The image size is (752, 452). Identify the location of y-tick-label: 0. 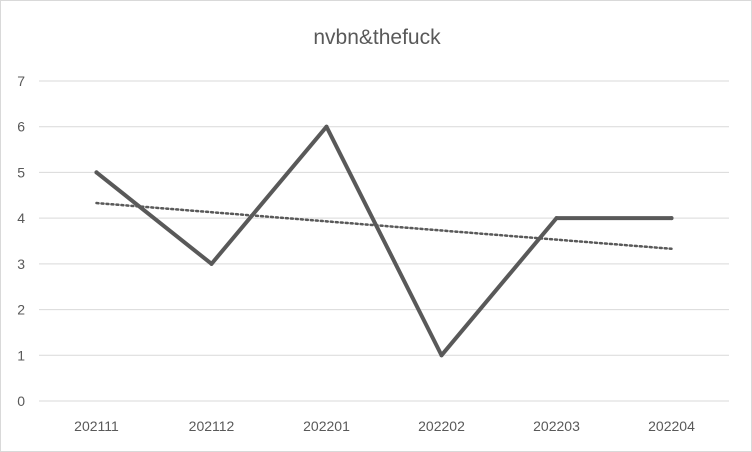
(21, 401).